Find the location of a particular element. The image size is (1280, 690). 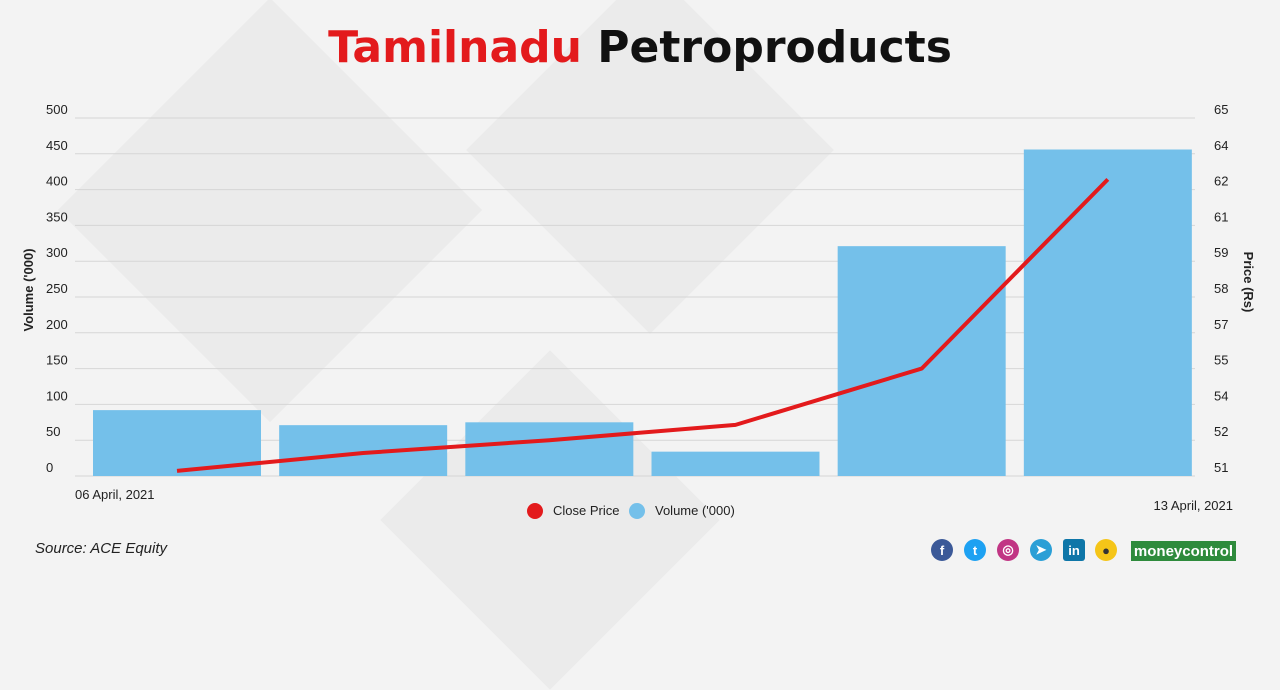

right-tick-label: 62 is located at coordinates (1221, 181).